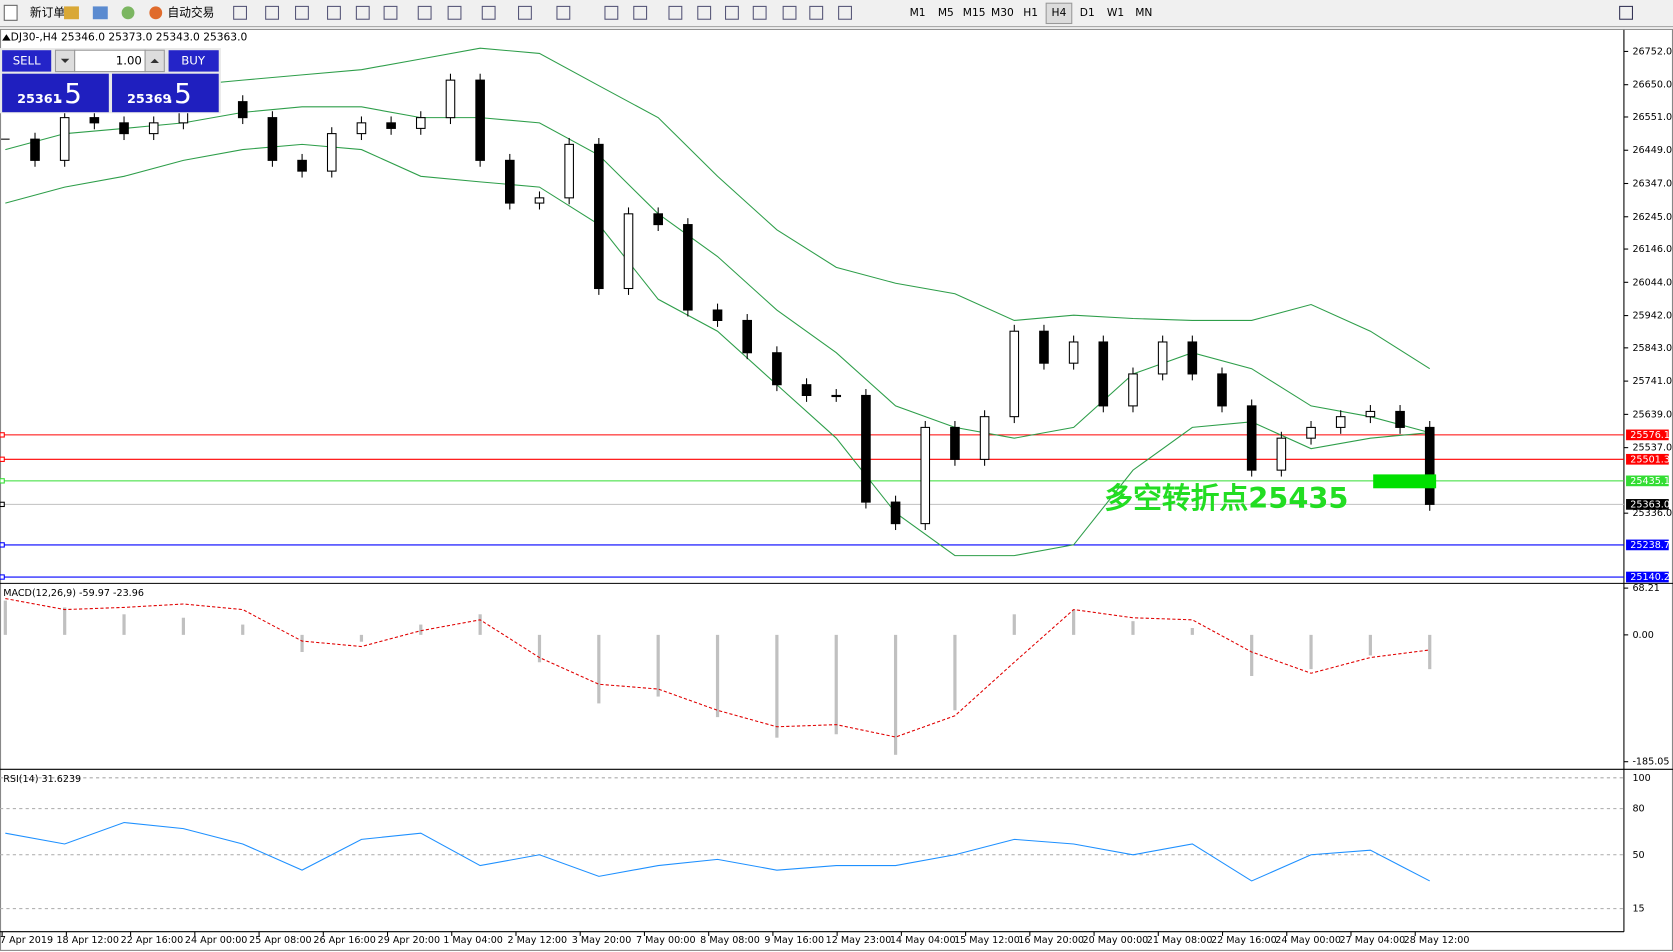 Image resolution: width=1673 pixels, height=952 pixels. I want to click on macd-tick-label: -185.05, so click(1650, 762).